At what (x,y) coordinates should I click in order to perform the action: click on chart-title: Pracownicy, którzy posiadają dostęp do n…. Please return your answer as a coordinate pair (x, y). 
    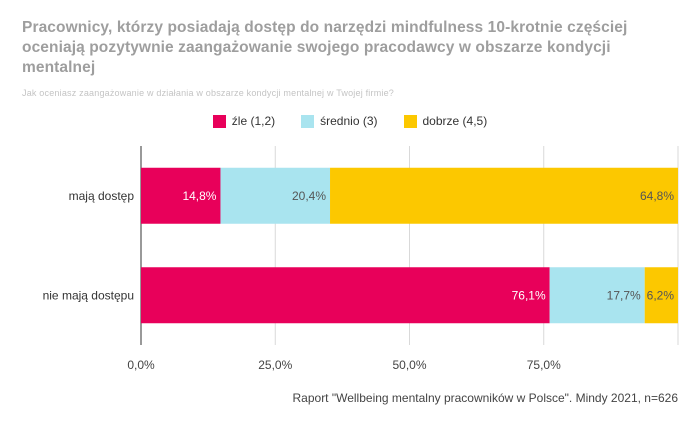
    Looking at the image, I should click on (325, 47).